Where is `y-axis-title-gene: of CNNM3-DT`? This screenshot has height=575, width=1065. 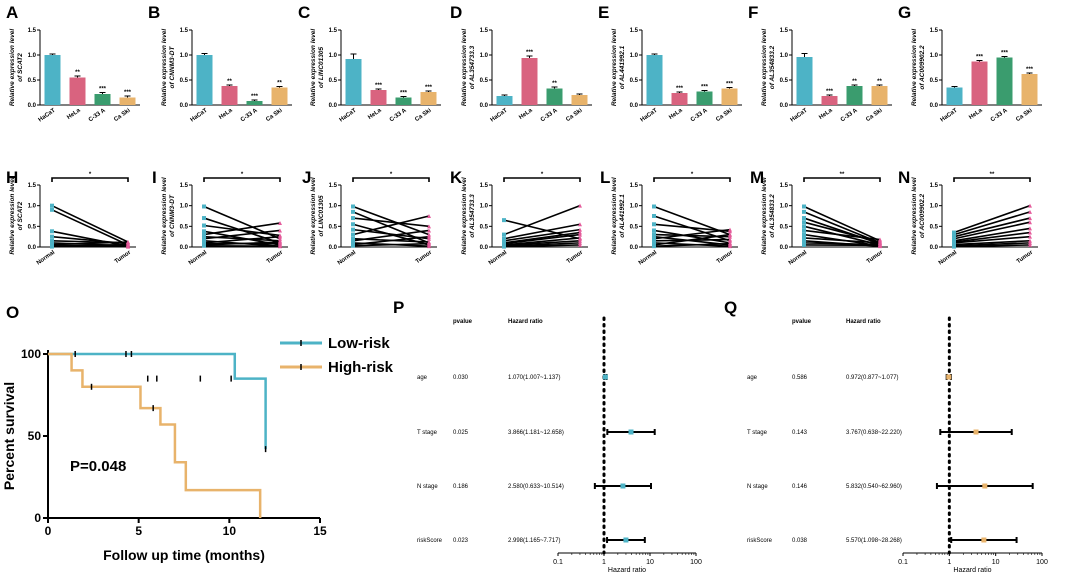
y-axis-title-gene: of CNNM3-DT is located at coordinates (172, 67).